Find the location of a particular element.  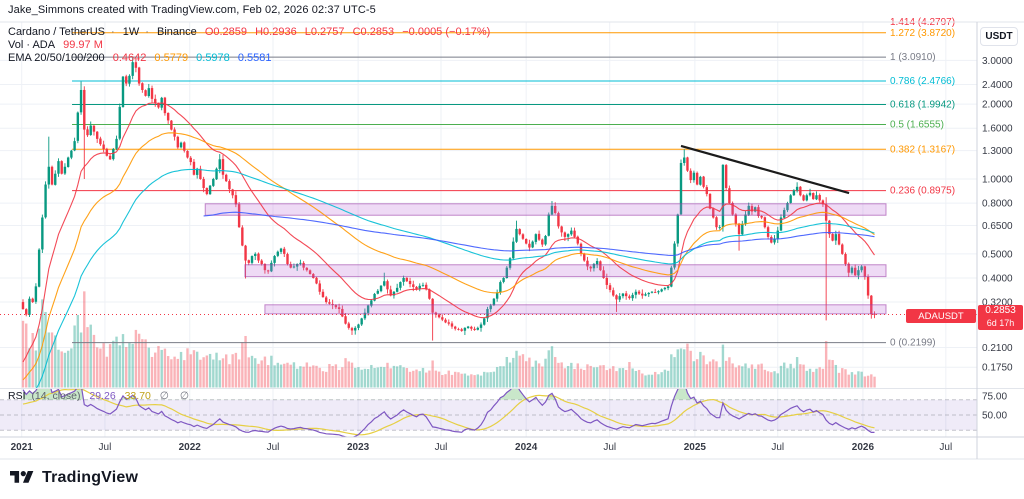

svg-text: 1.6000 is located at coordinates (997, 129).